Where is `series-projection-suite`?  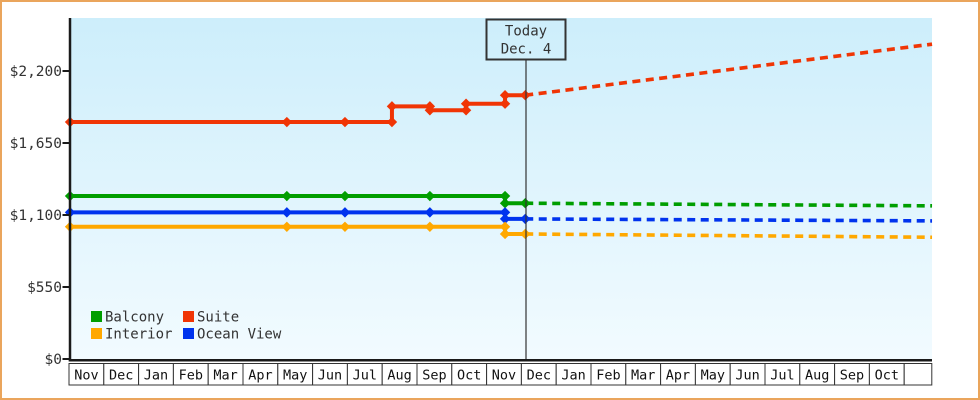 series-projection-suite is located at coordinates (729, 70).